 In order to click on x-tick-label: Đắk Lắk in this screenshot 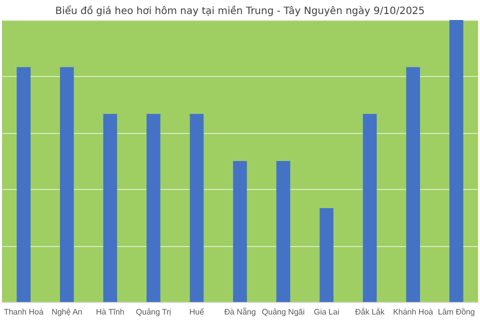, I will do `click(370, 312)`.